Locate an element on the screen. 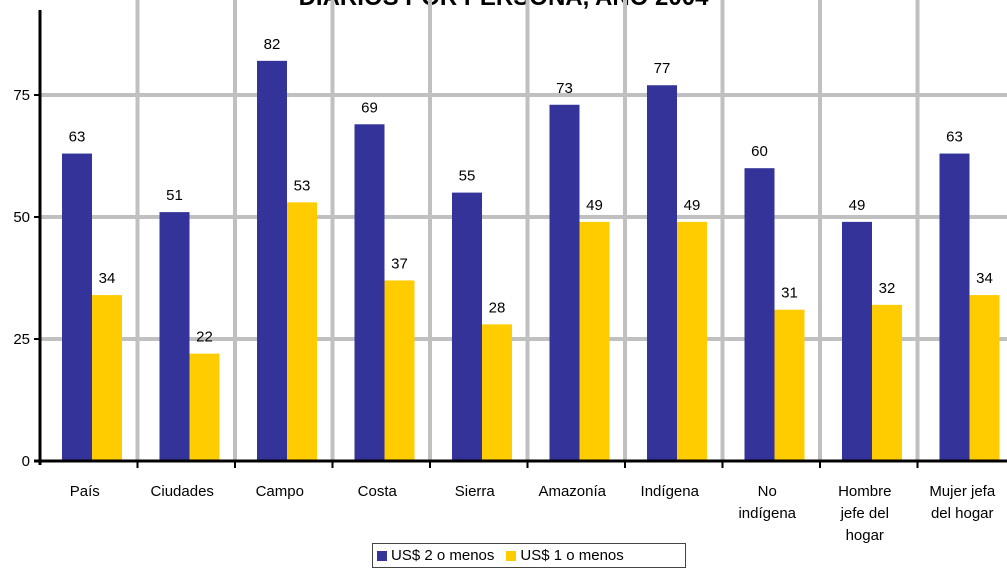 This screenshot has width=1007, height=574. data-label-series1-4: 55 is located at coordinates (467, 176).